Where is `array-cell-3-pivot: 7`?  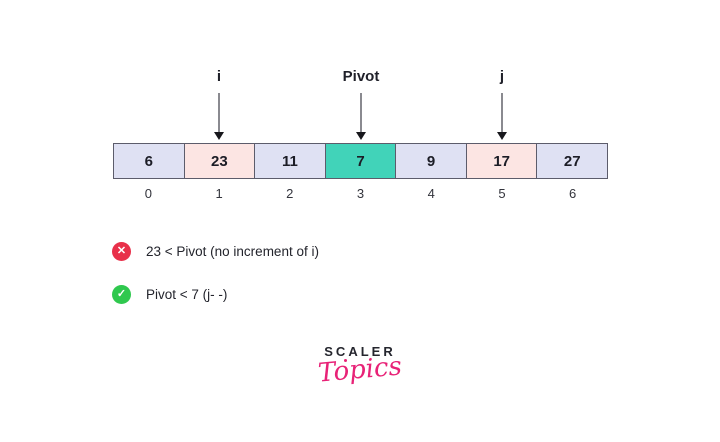
array-cell-3-pivot: 7 is located at coordinates (361, 161).